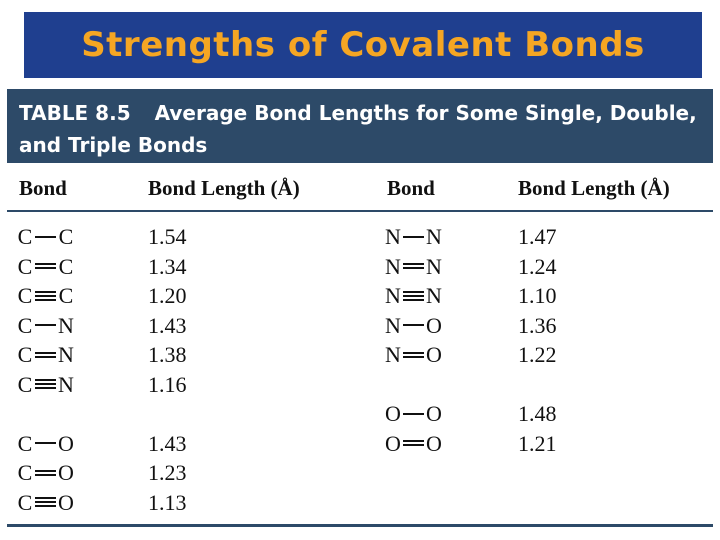  I want to click on bond-length-value: 1.48, so click(537, 413).